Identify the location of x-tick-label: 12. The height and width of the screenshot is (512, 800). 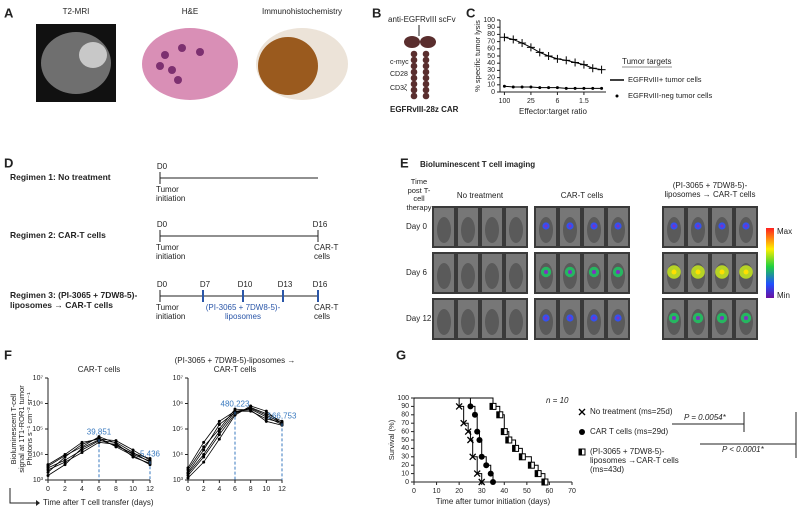
(150, 489).